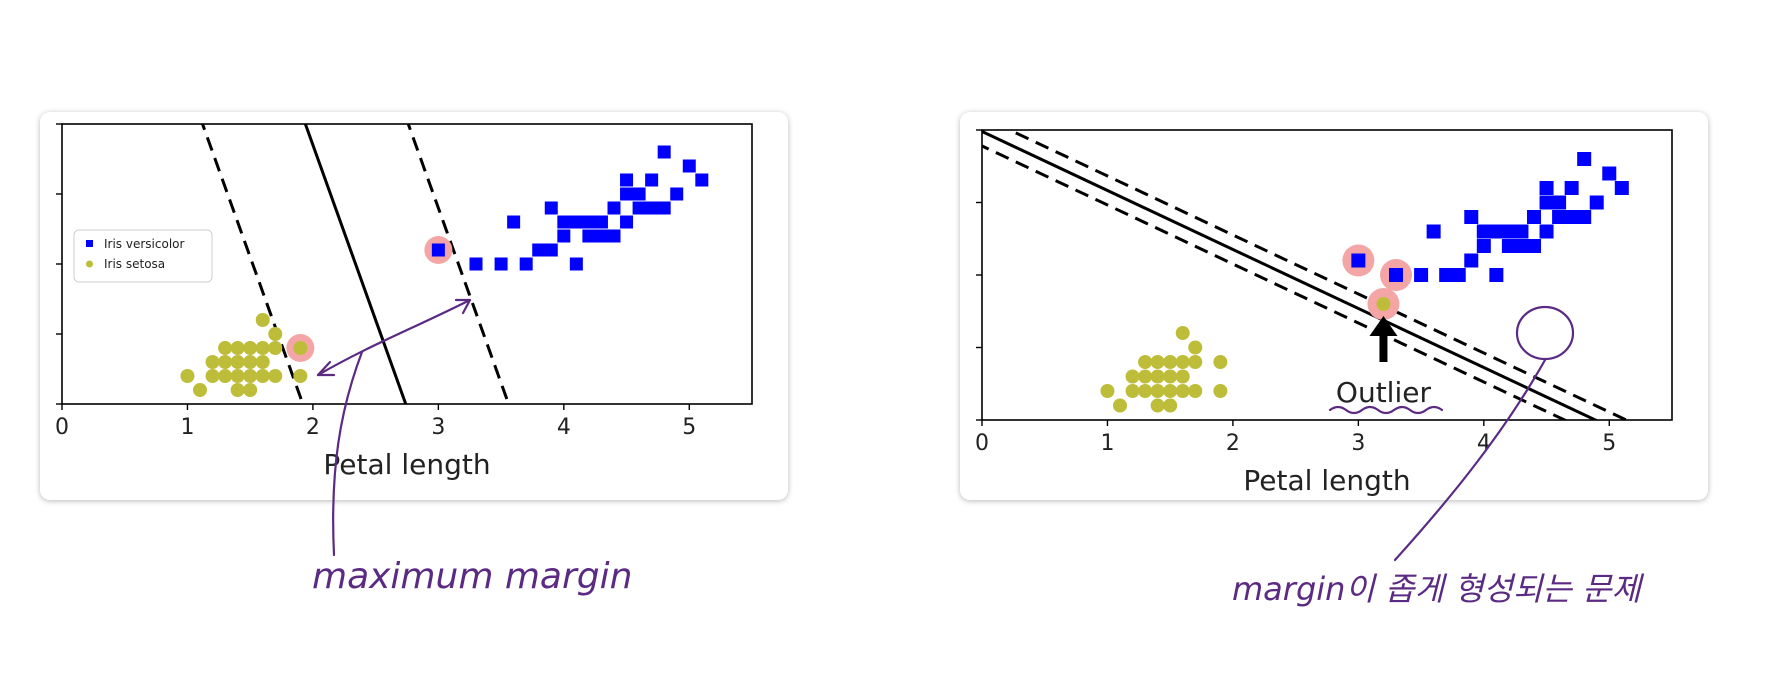 The width and height of the screenshot is (1778, 696). Describe the element at coordinates (89, 264) in the screenshot. I see `legend-setosa-swatch` at that location.